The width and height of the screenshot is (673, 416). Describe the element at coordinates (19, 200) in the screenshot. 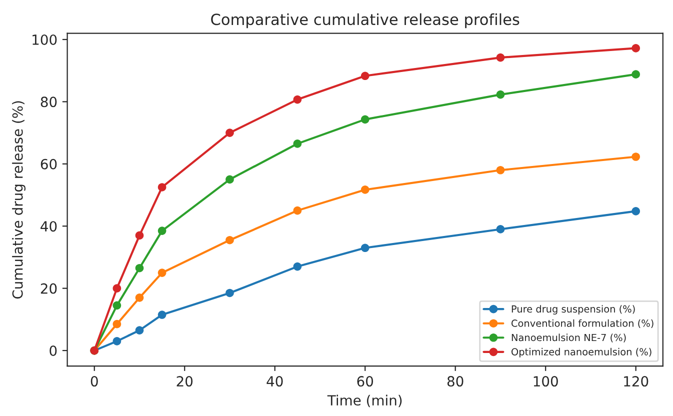

I see `y-axis-title: Cumulative drug release (%)` at that location.